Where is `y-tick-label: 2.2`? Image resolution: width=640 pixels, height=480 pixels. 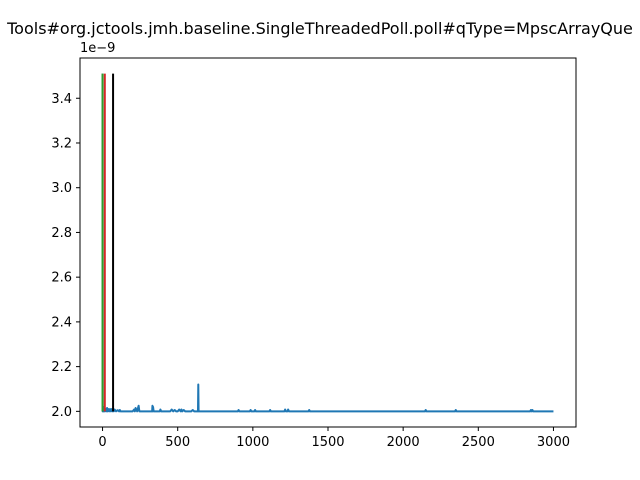
y-tick-label: 2.2 is located at coordinates (61, 367).